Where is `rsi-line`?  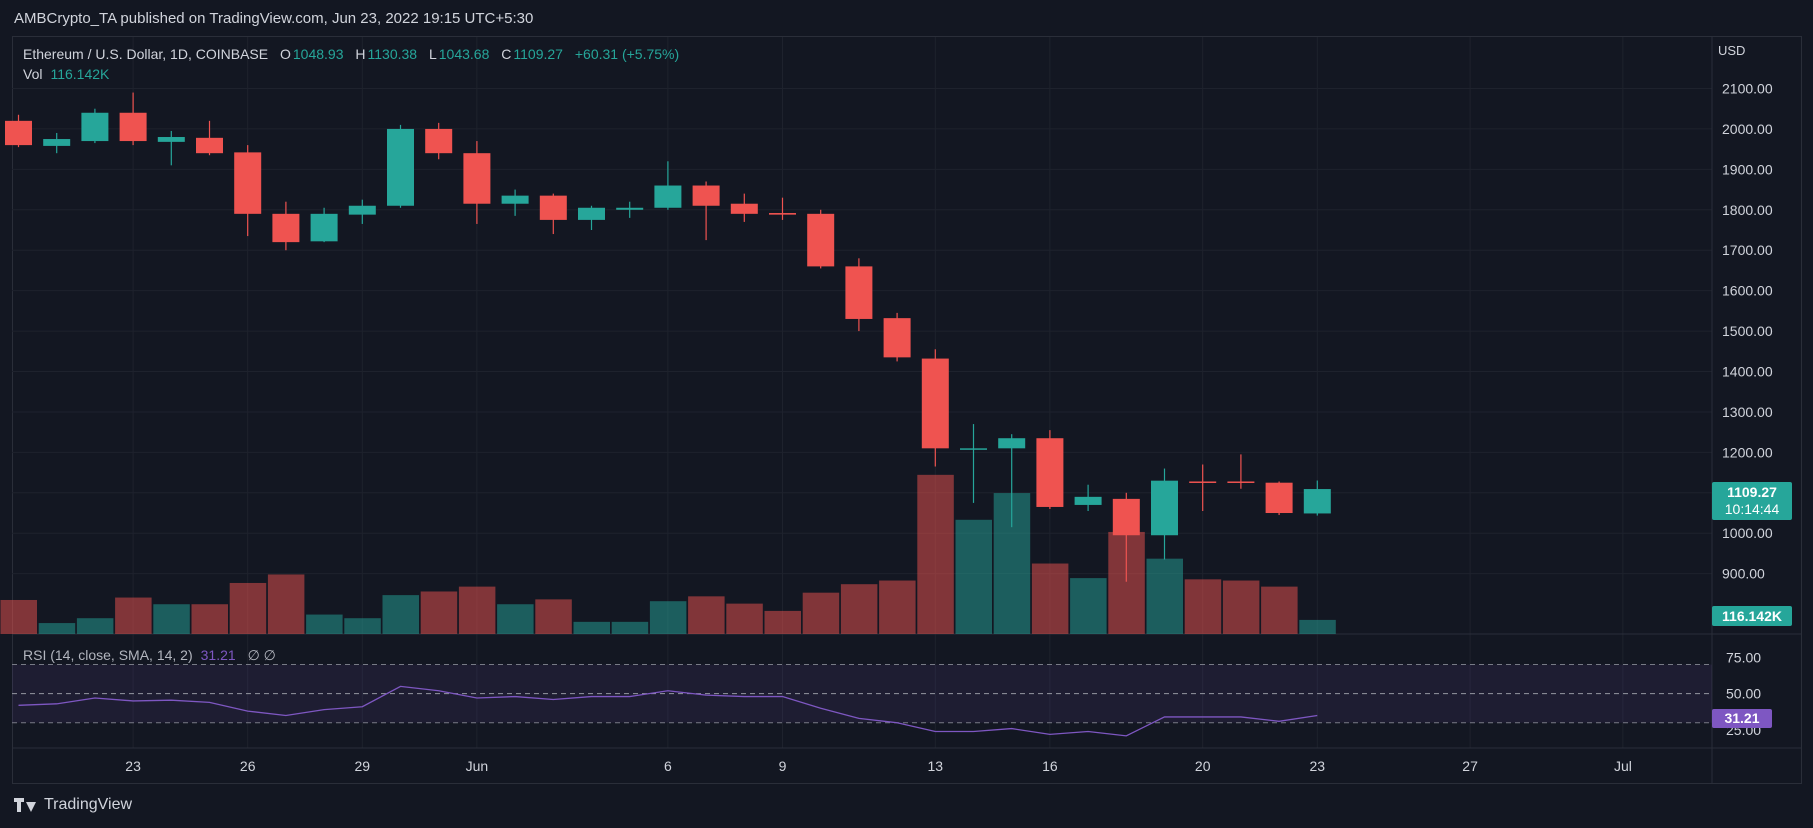
rsi-line is located at coordinates (668, 711).